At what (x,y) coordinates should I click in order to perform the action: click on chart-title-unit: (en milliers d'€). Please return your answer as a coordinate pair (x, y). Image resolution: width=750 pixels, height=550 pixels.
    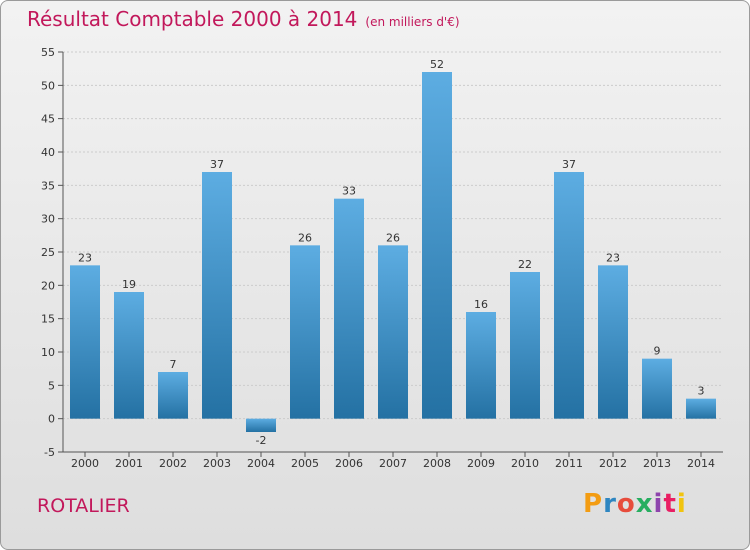
    Looking at the image, I should click on (412, 22).